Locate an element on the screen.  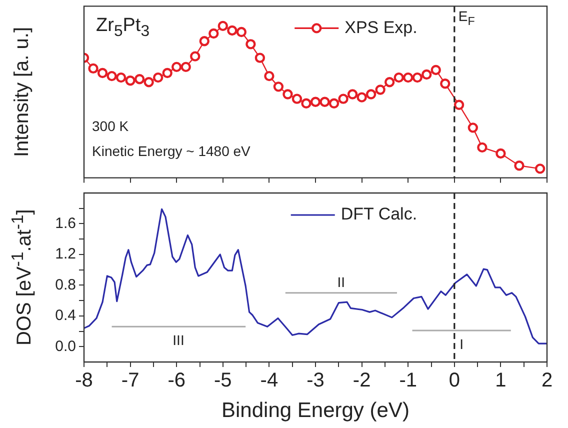
annotation: III is located at coordinates (178, 340).